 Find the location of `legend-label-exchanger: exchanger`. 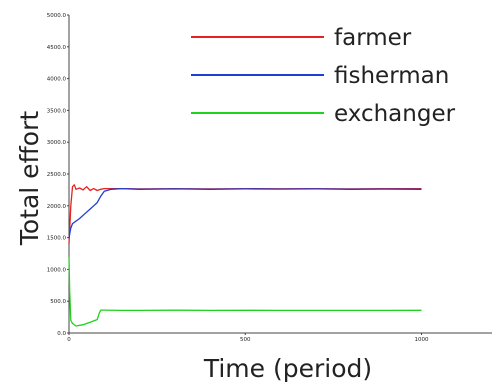

legend-label-exchanger: exchanger is located at coordinates (395, 114).